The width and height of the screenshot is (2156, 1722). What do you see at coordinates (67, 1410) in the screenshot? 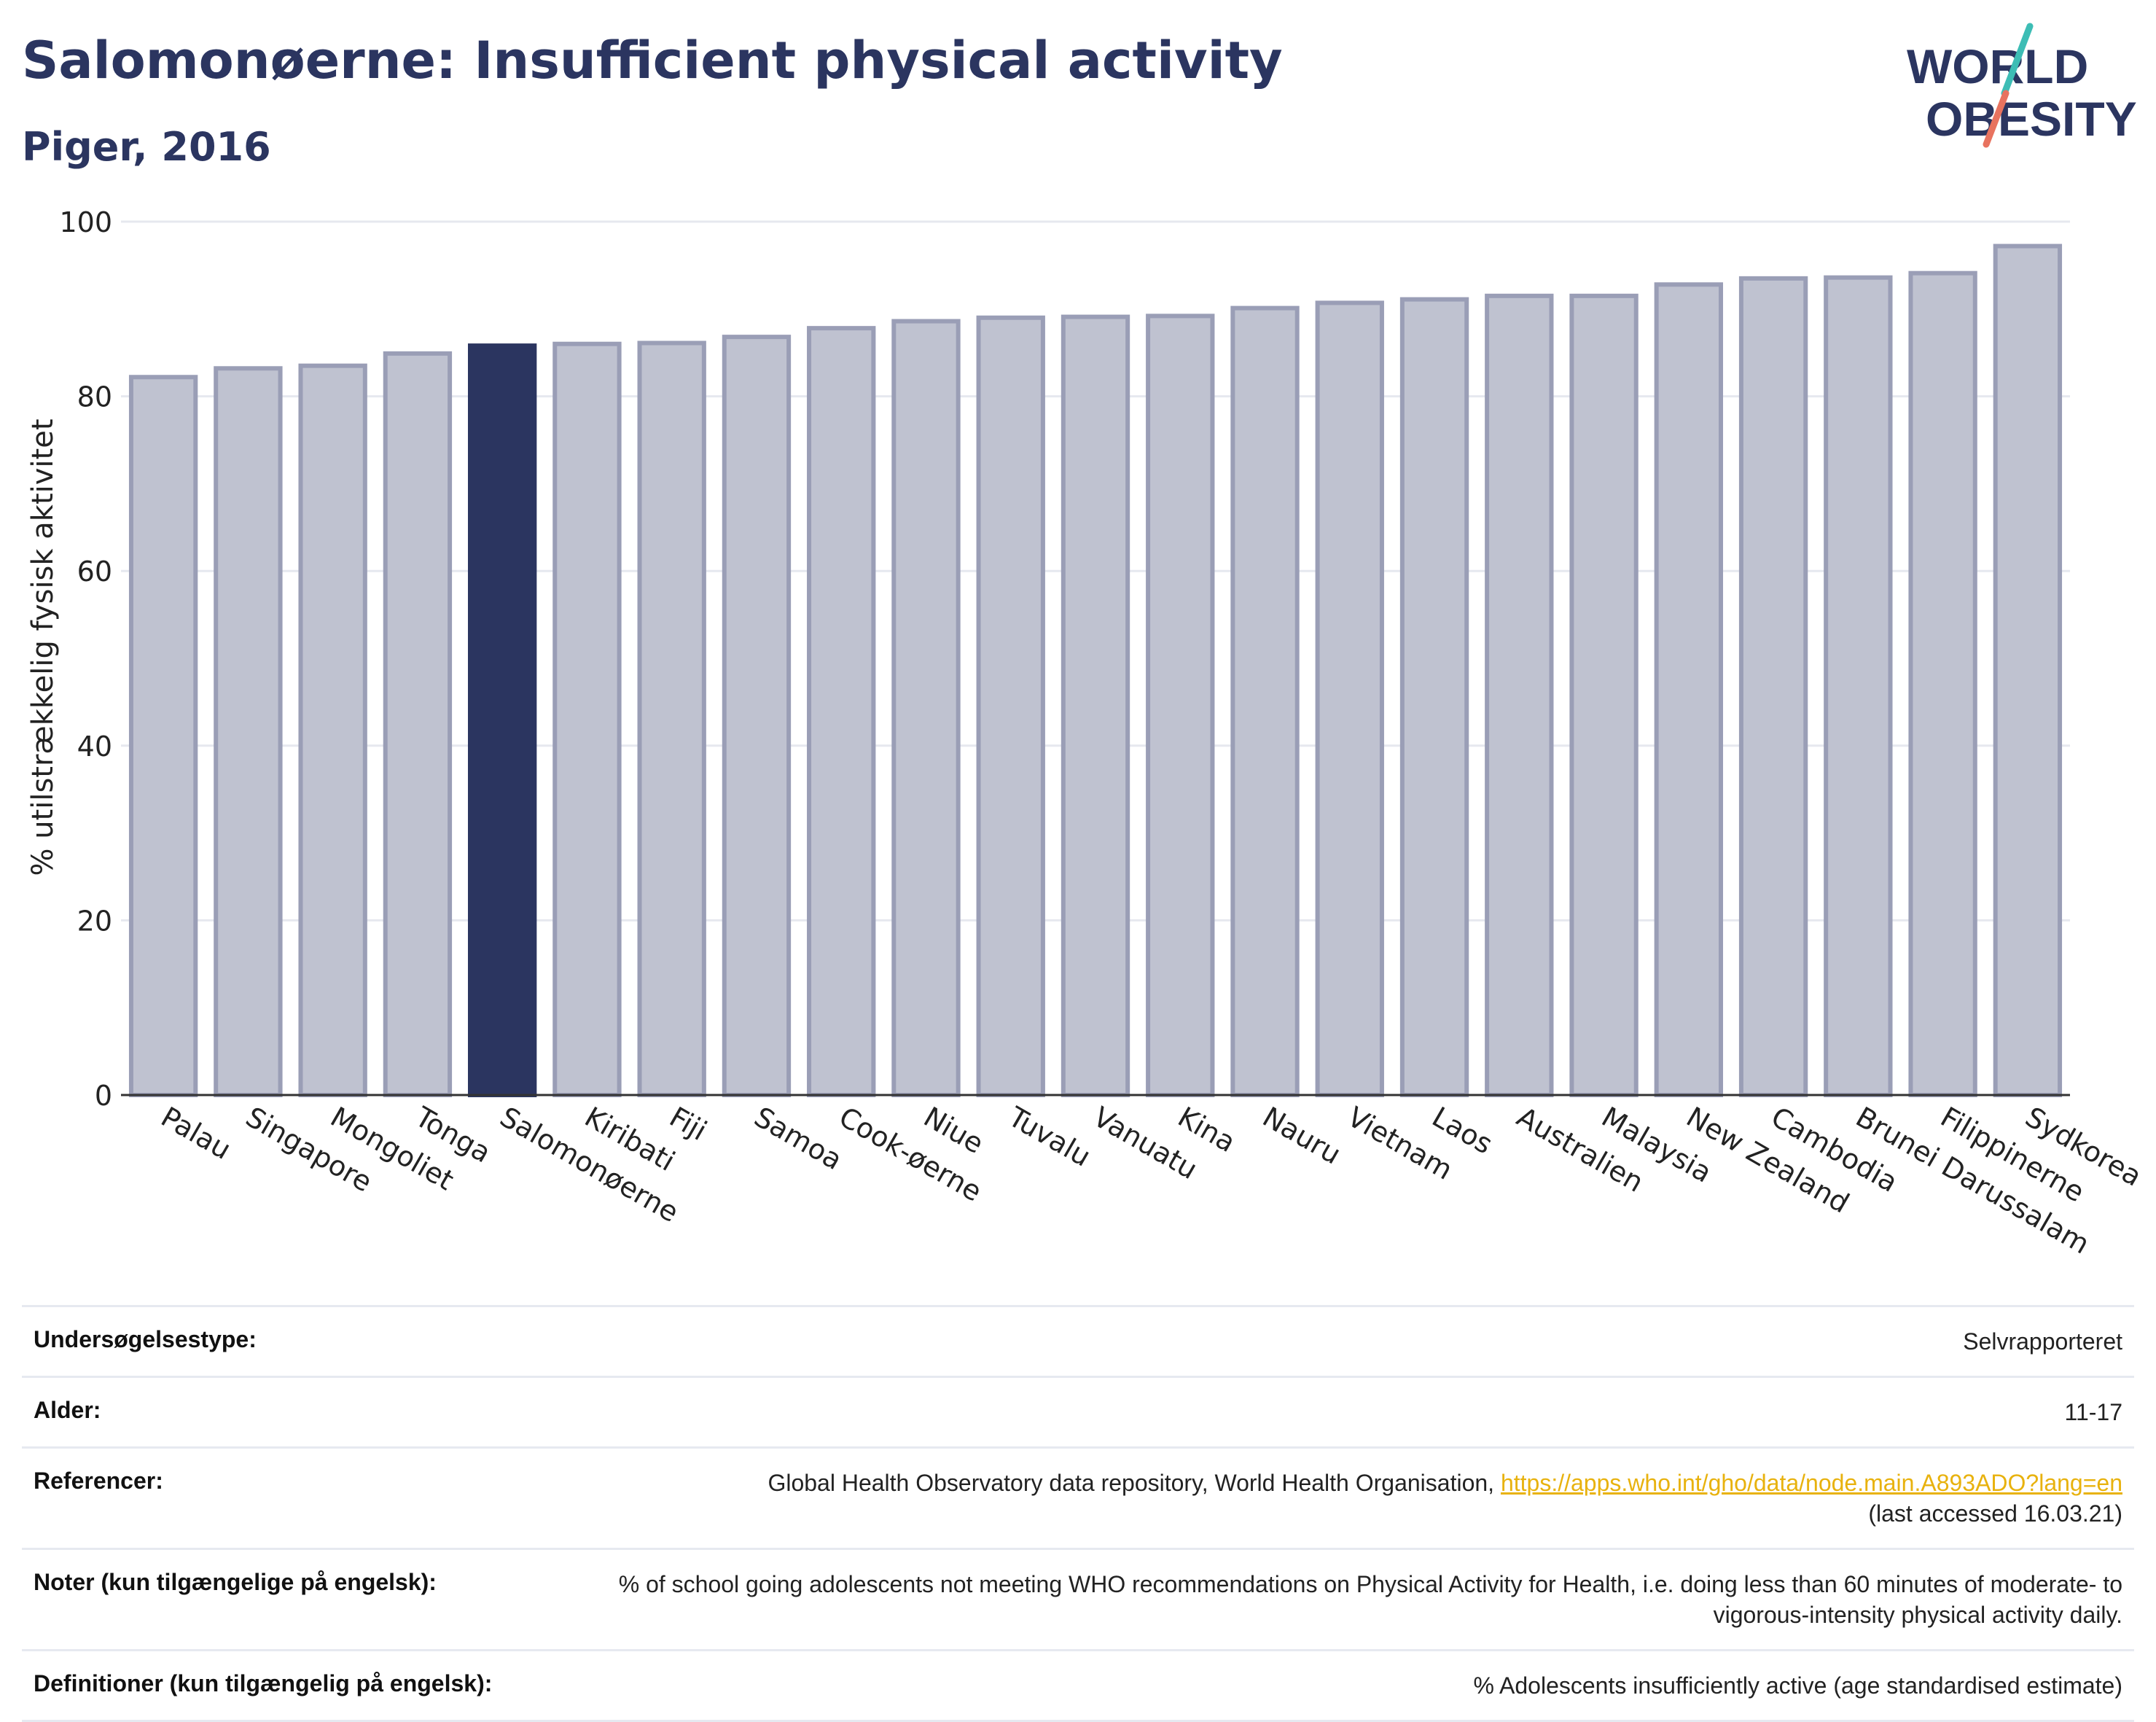
I see `age-label: Alder:` at bounding box center [67, 1410].